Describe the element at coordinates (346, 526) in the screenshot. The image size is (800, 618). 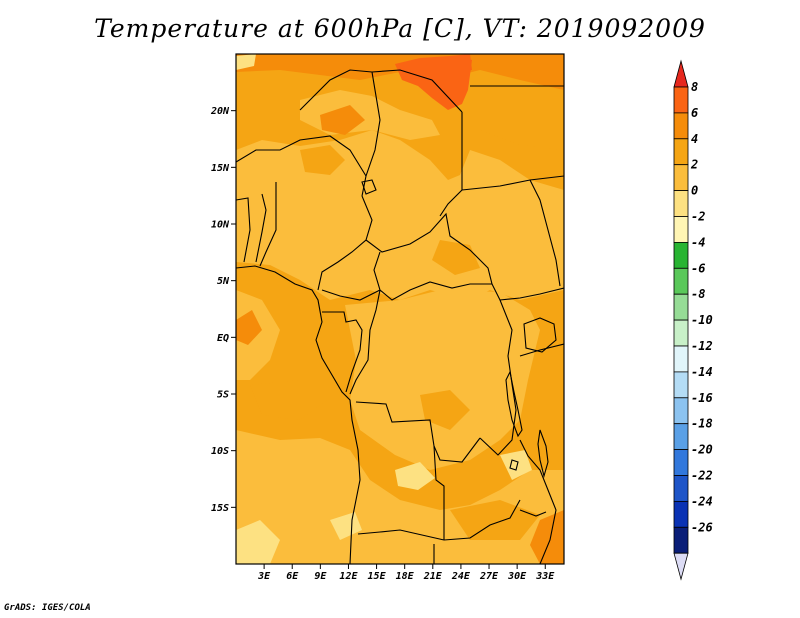
I see `field-minus2to0-south-d` at that location.